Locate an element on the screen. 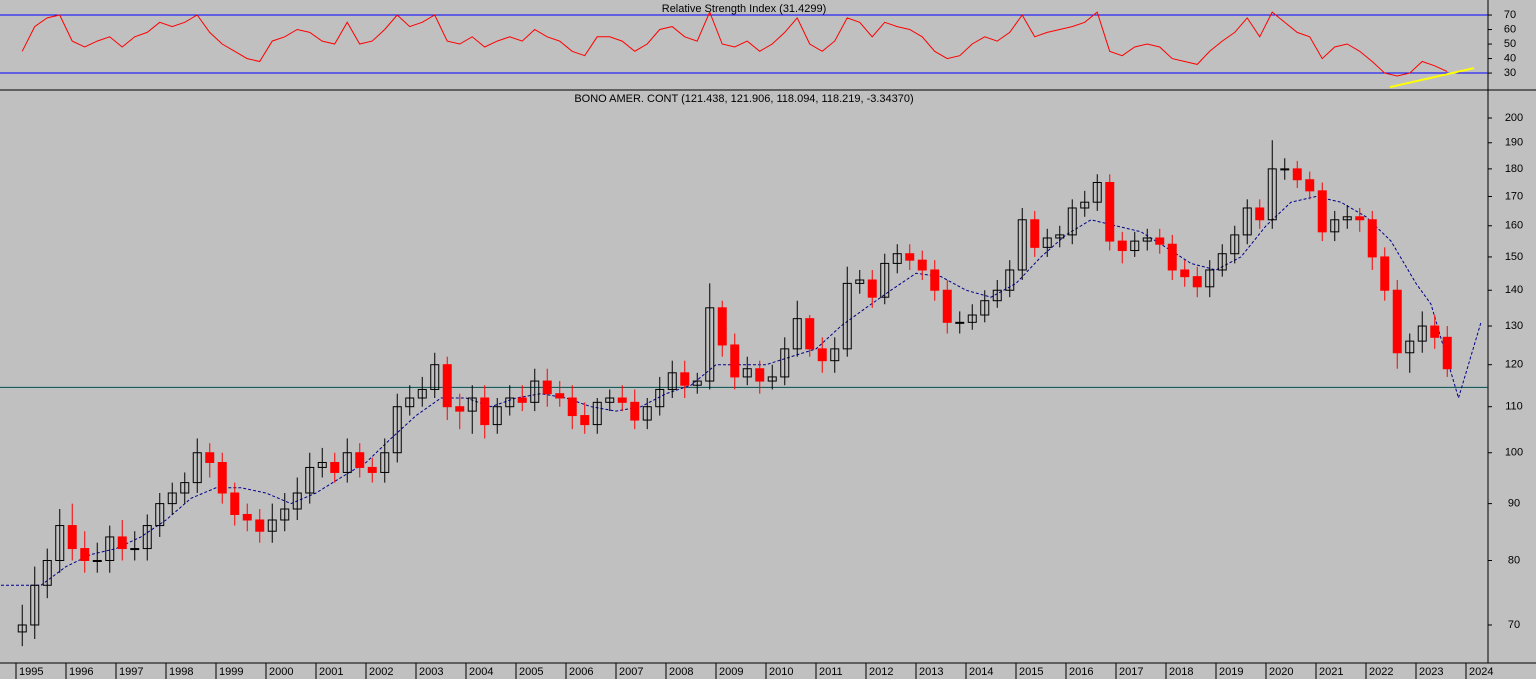 The image size is (1536, 679). x-tick-label: 2008 is located at coordinates (681, 672).